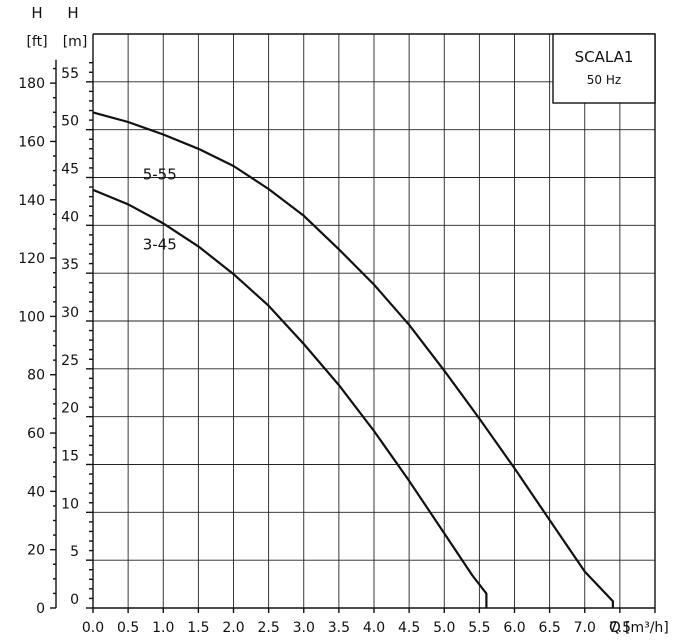  I want to click on y-tick-label-ft: 180, so click(31, 84).